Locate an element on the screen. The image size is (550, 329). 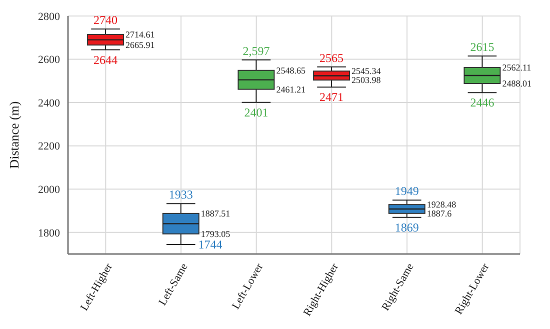
annotation: 2446 is located at coordinates (482, 103).